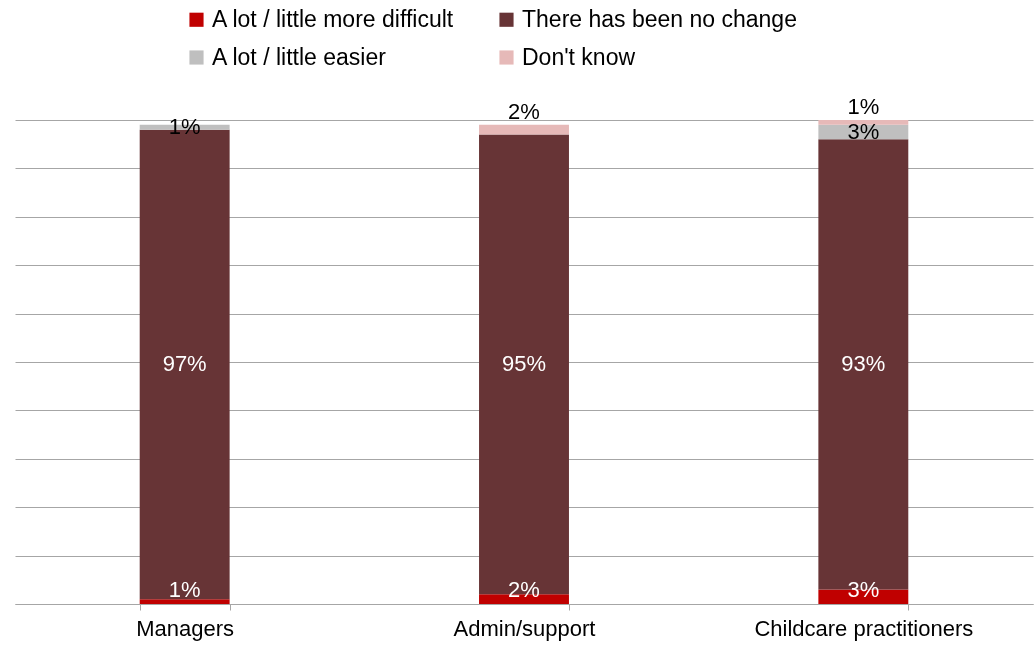  I want to click on legend-label: There has been no change, so click(659, 18).